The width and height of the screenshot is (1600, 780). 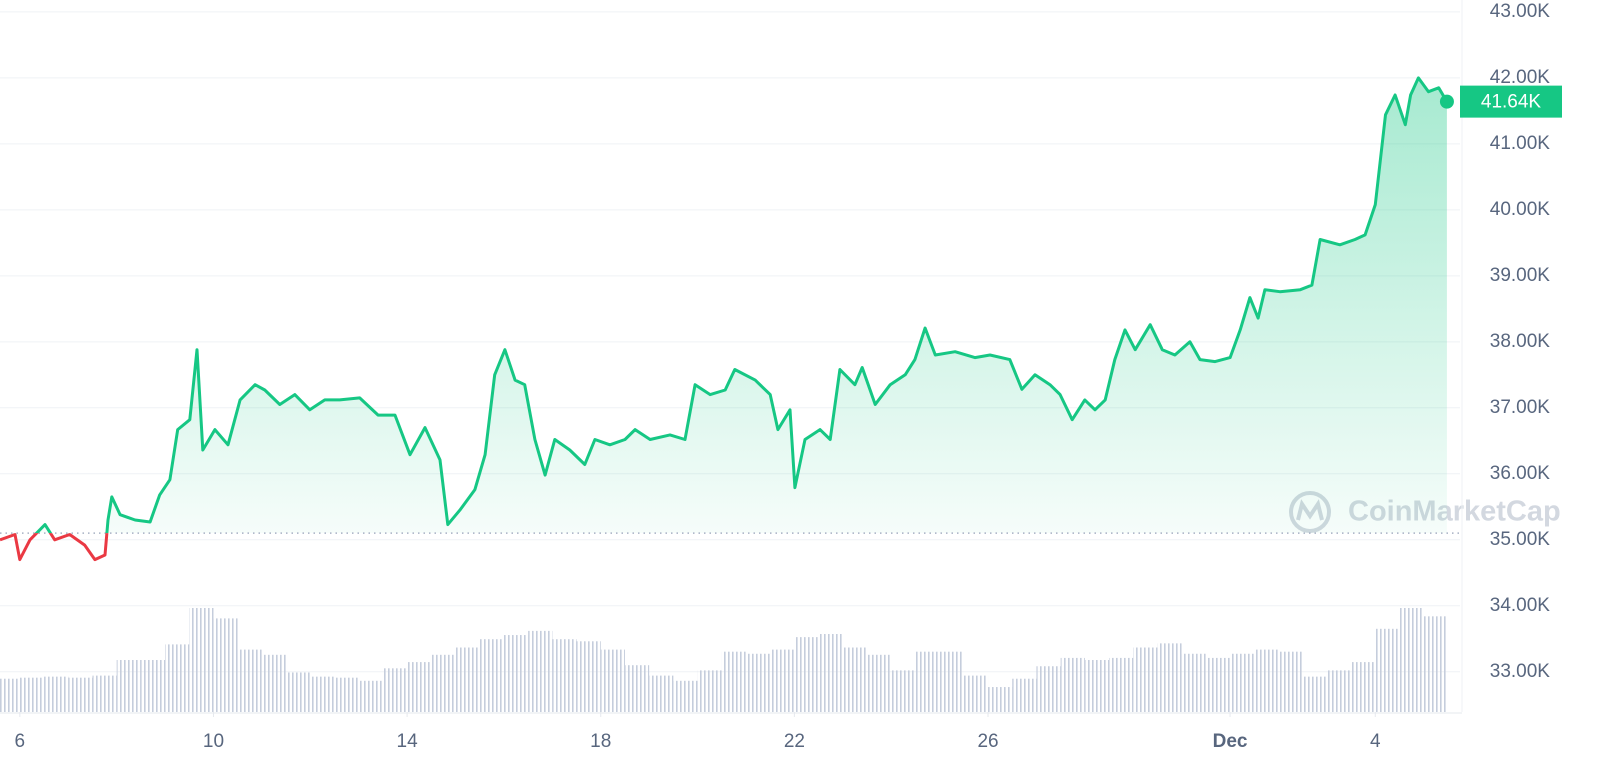 I want to click on x-tick-label: 18, so click(x=600, y=741).